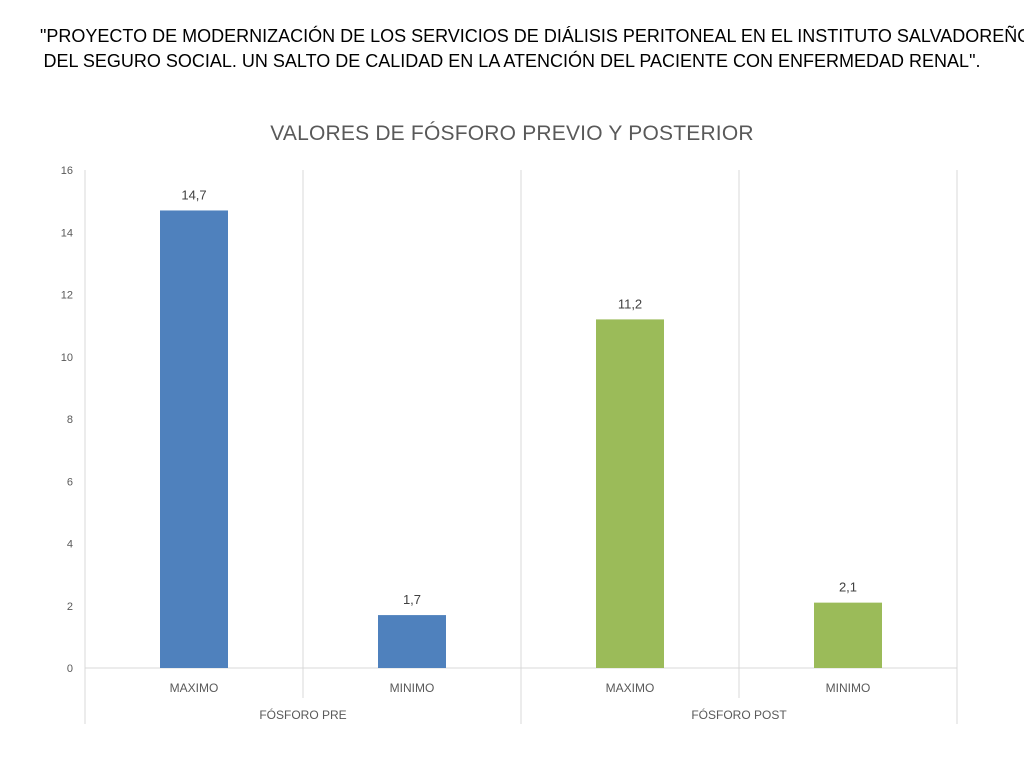  I want to click on y-tick-label: 6, so click(70, 482).